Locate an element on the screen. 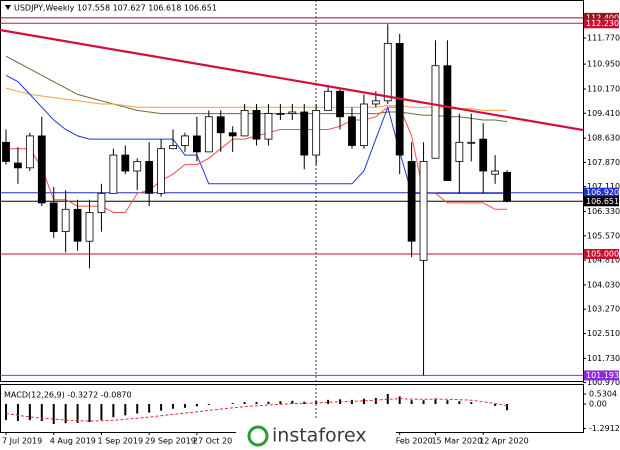  macd-signal is located at coordinates (256, 410).